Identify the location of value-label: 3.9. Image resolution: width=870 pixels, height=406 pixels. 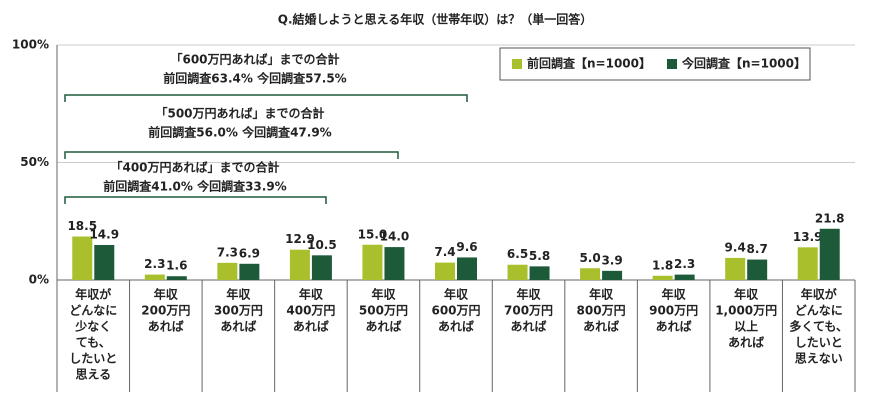
(611, 260).